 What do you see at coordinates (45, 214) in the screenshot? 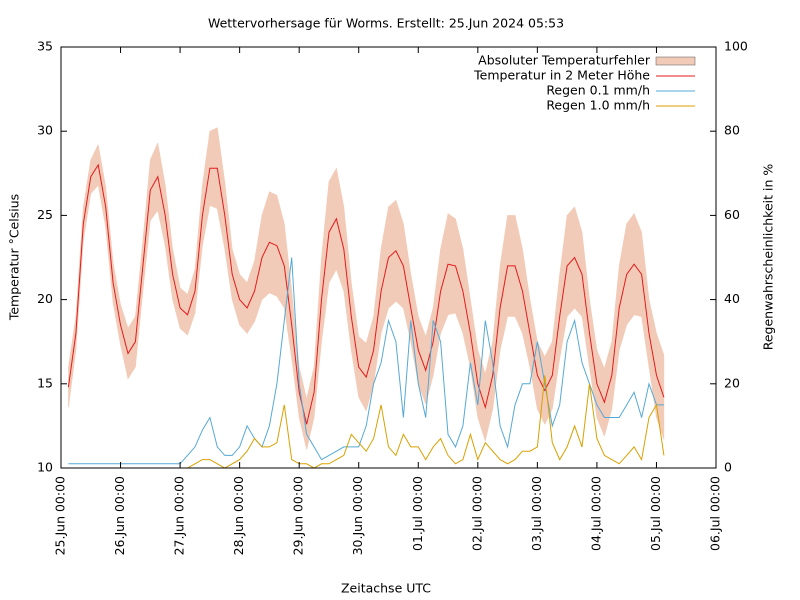
I see `y-tick-label: 25` at bounding box center [45, 214].